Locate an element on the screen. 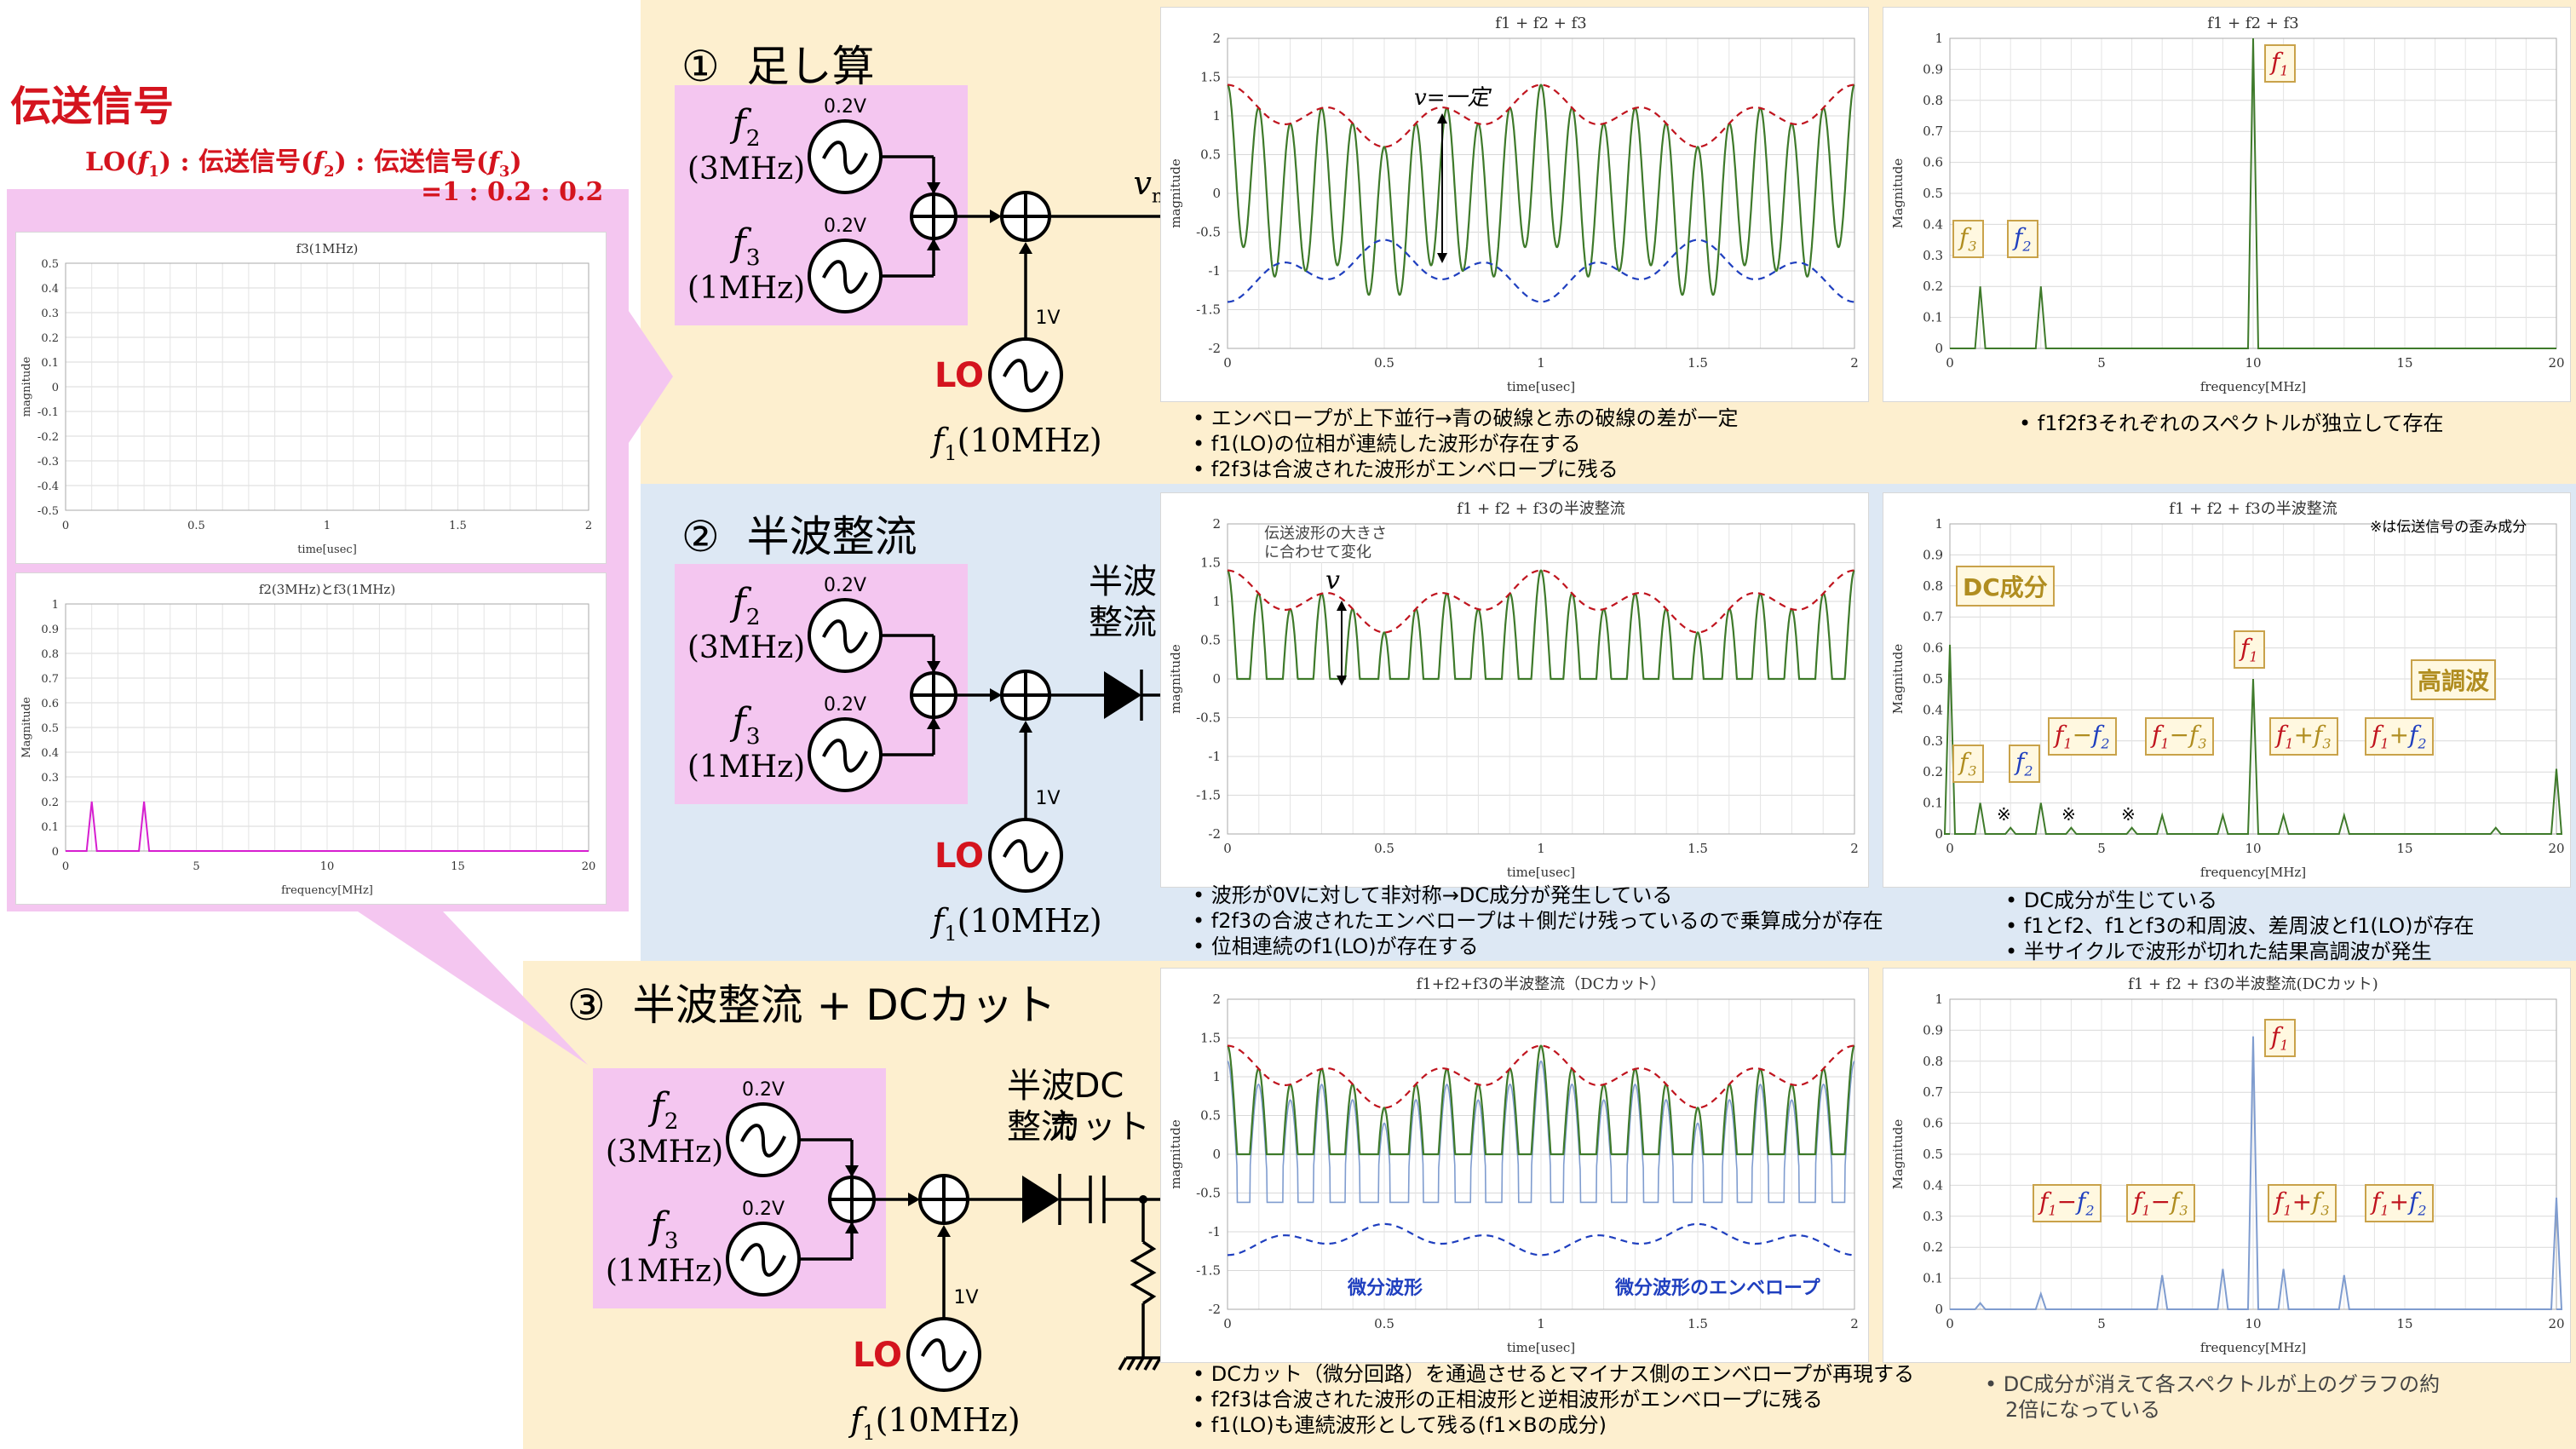  callout-s1-f3: f3 is located at coordinates (1968, 239).